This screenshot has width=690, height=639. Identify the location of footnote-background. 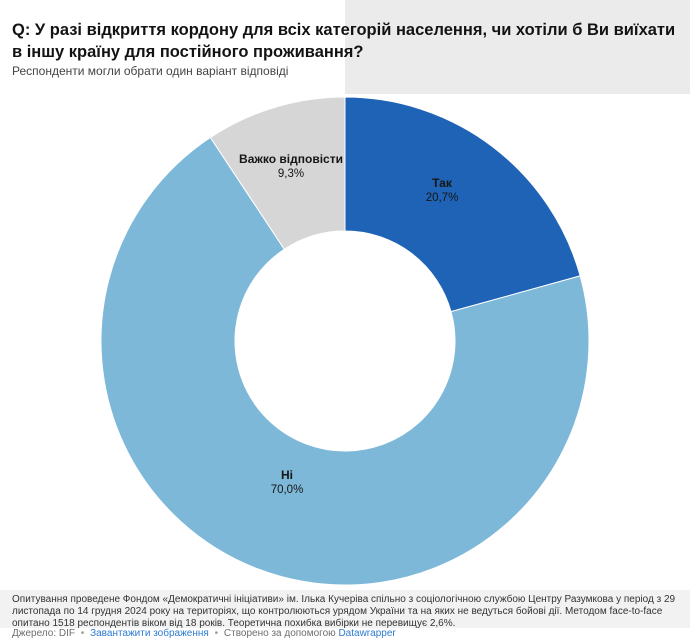
(345, 609).